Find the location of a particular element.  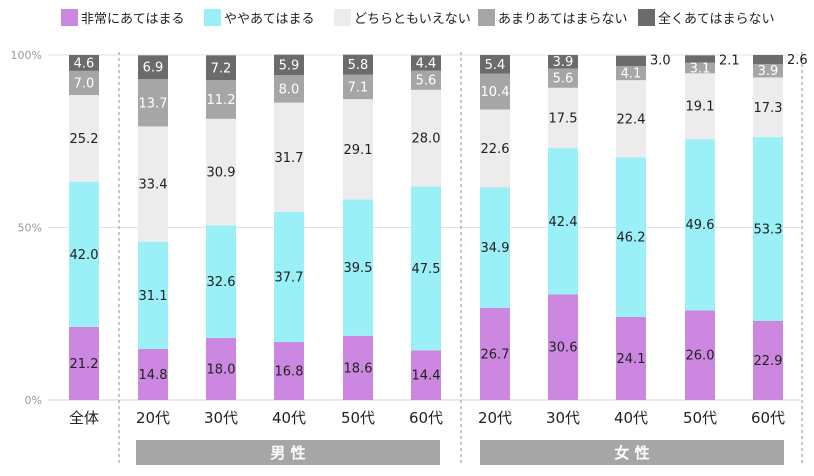

data-label: 25.2 is located at coordinates (84, 139).